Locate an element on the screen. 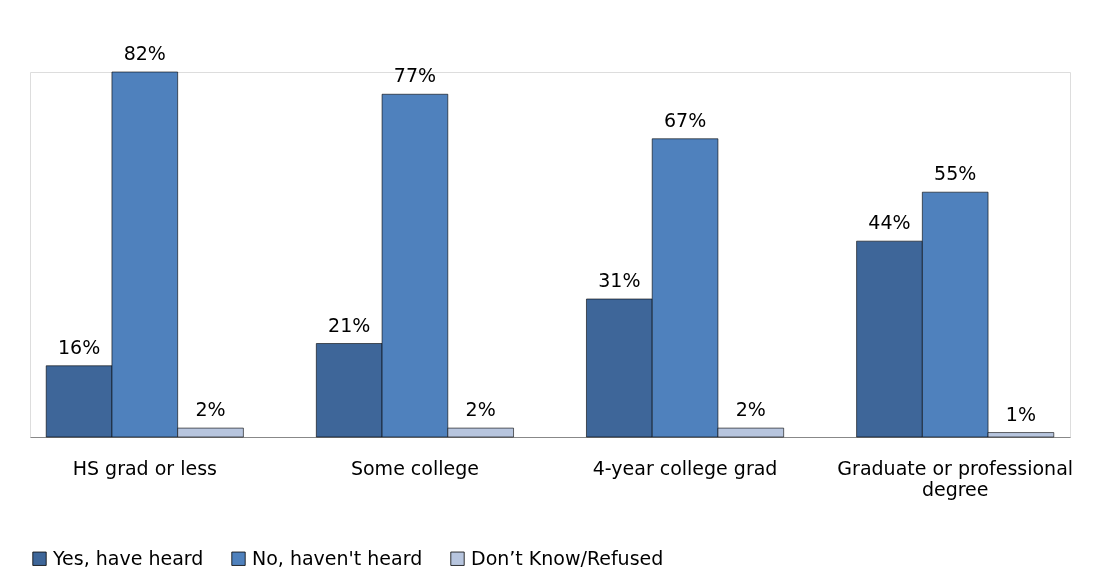  legend-label: Yes, have heard is located at coordinates (128, 557).